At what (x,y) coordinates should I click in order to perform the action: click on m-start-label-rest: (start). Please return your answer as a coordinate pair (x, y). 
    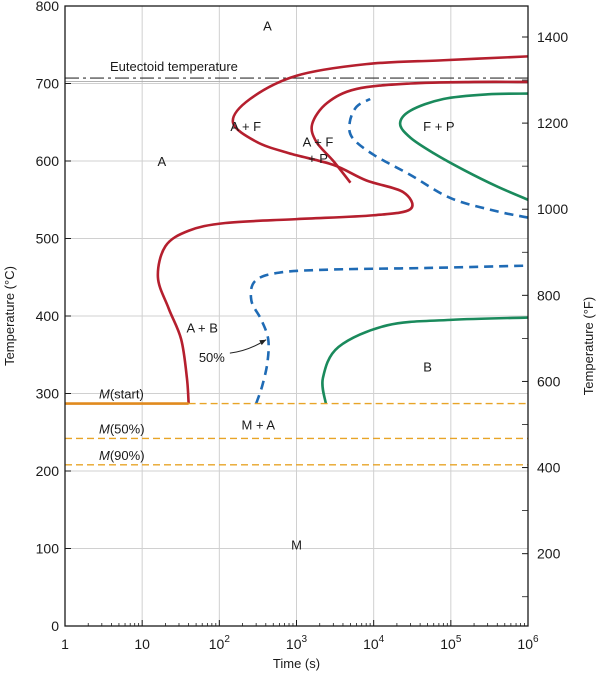
    Looking at the image, I should click on (127, 394).